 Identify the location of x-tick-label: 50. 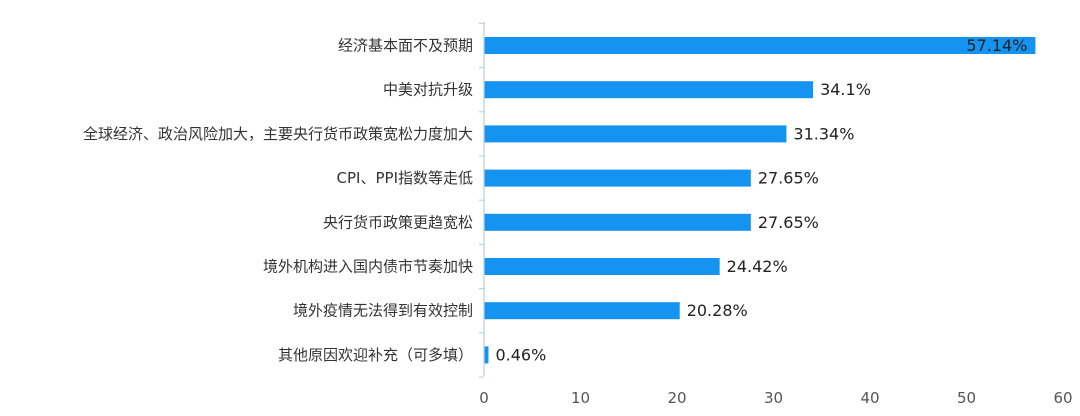
(966, 398).